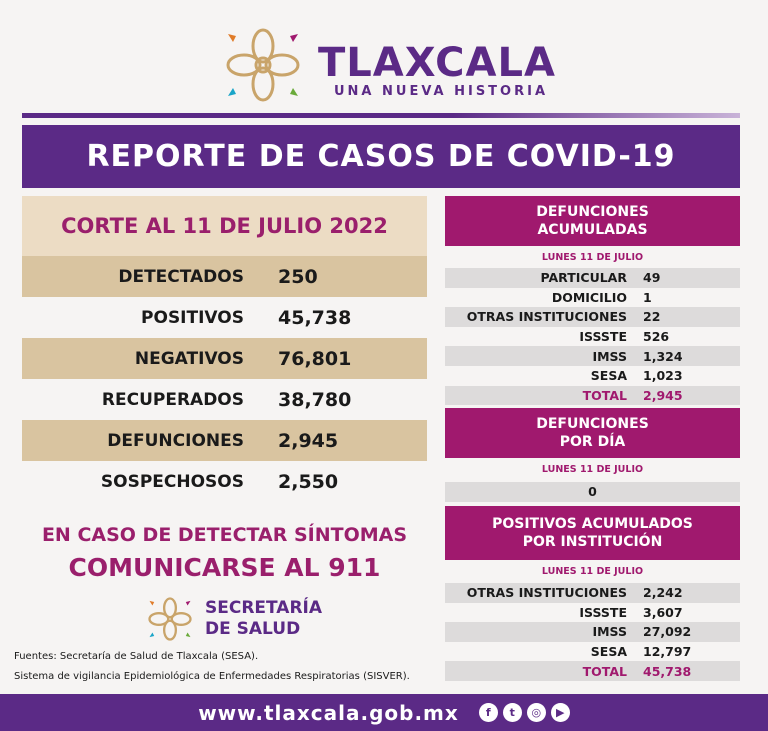 The height and width of the screenshot is (731, 768). Describe the element at coordinates (536, 712) in the screenshot. I see `instagram-icon: ◎` at that location.